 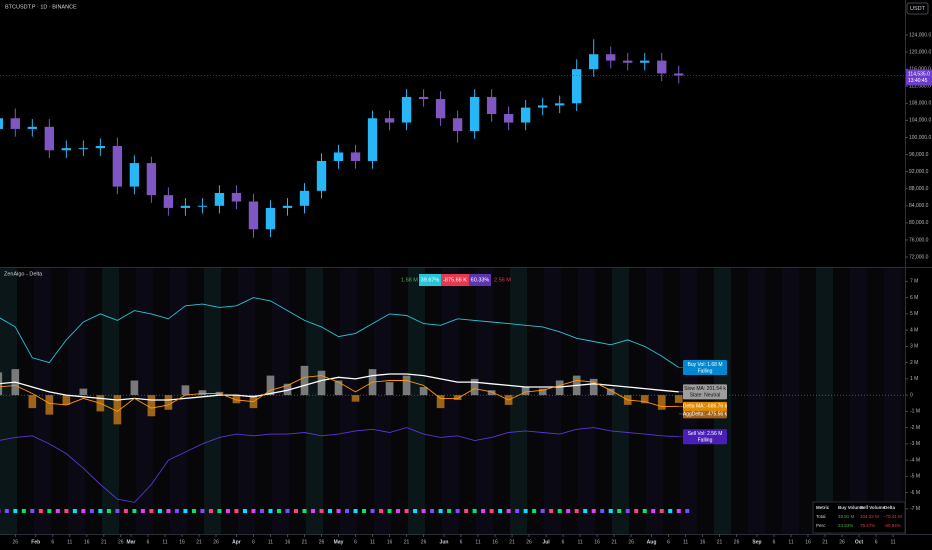 What do you see at coordinates (873, 507) in the screenshot?
I see `table-header: Sell Volume` at bounding box center [873, 507].